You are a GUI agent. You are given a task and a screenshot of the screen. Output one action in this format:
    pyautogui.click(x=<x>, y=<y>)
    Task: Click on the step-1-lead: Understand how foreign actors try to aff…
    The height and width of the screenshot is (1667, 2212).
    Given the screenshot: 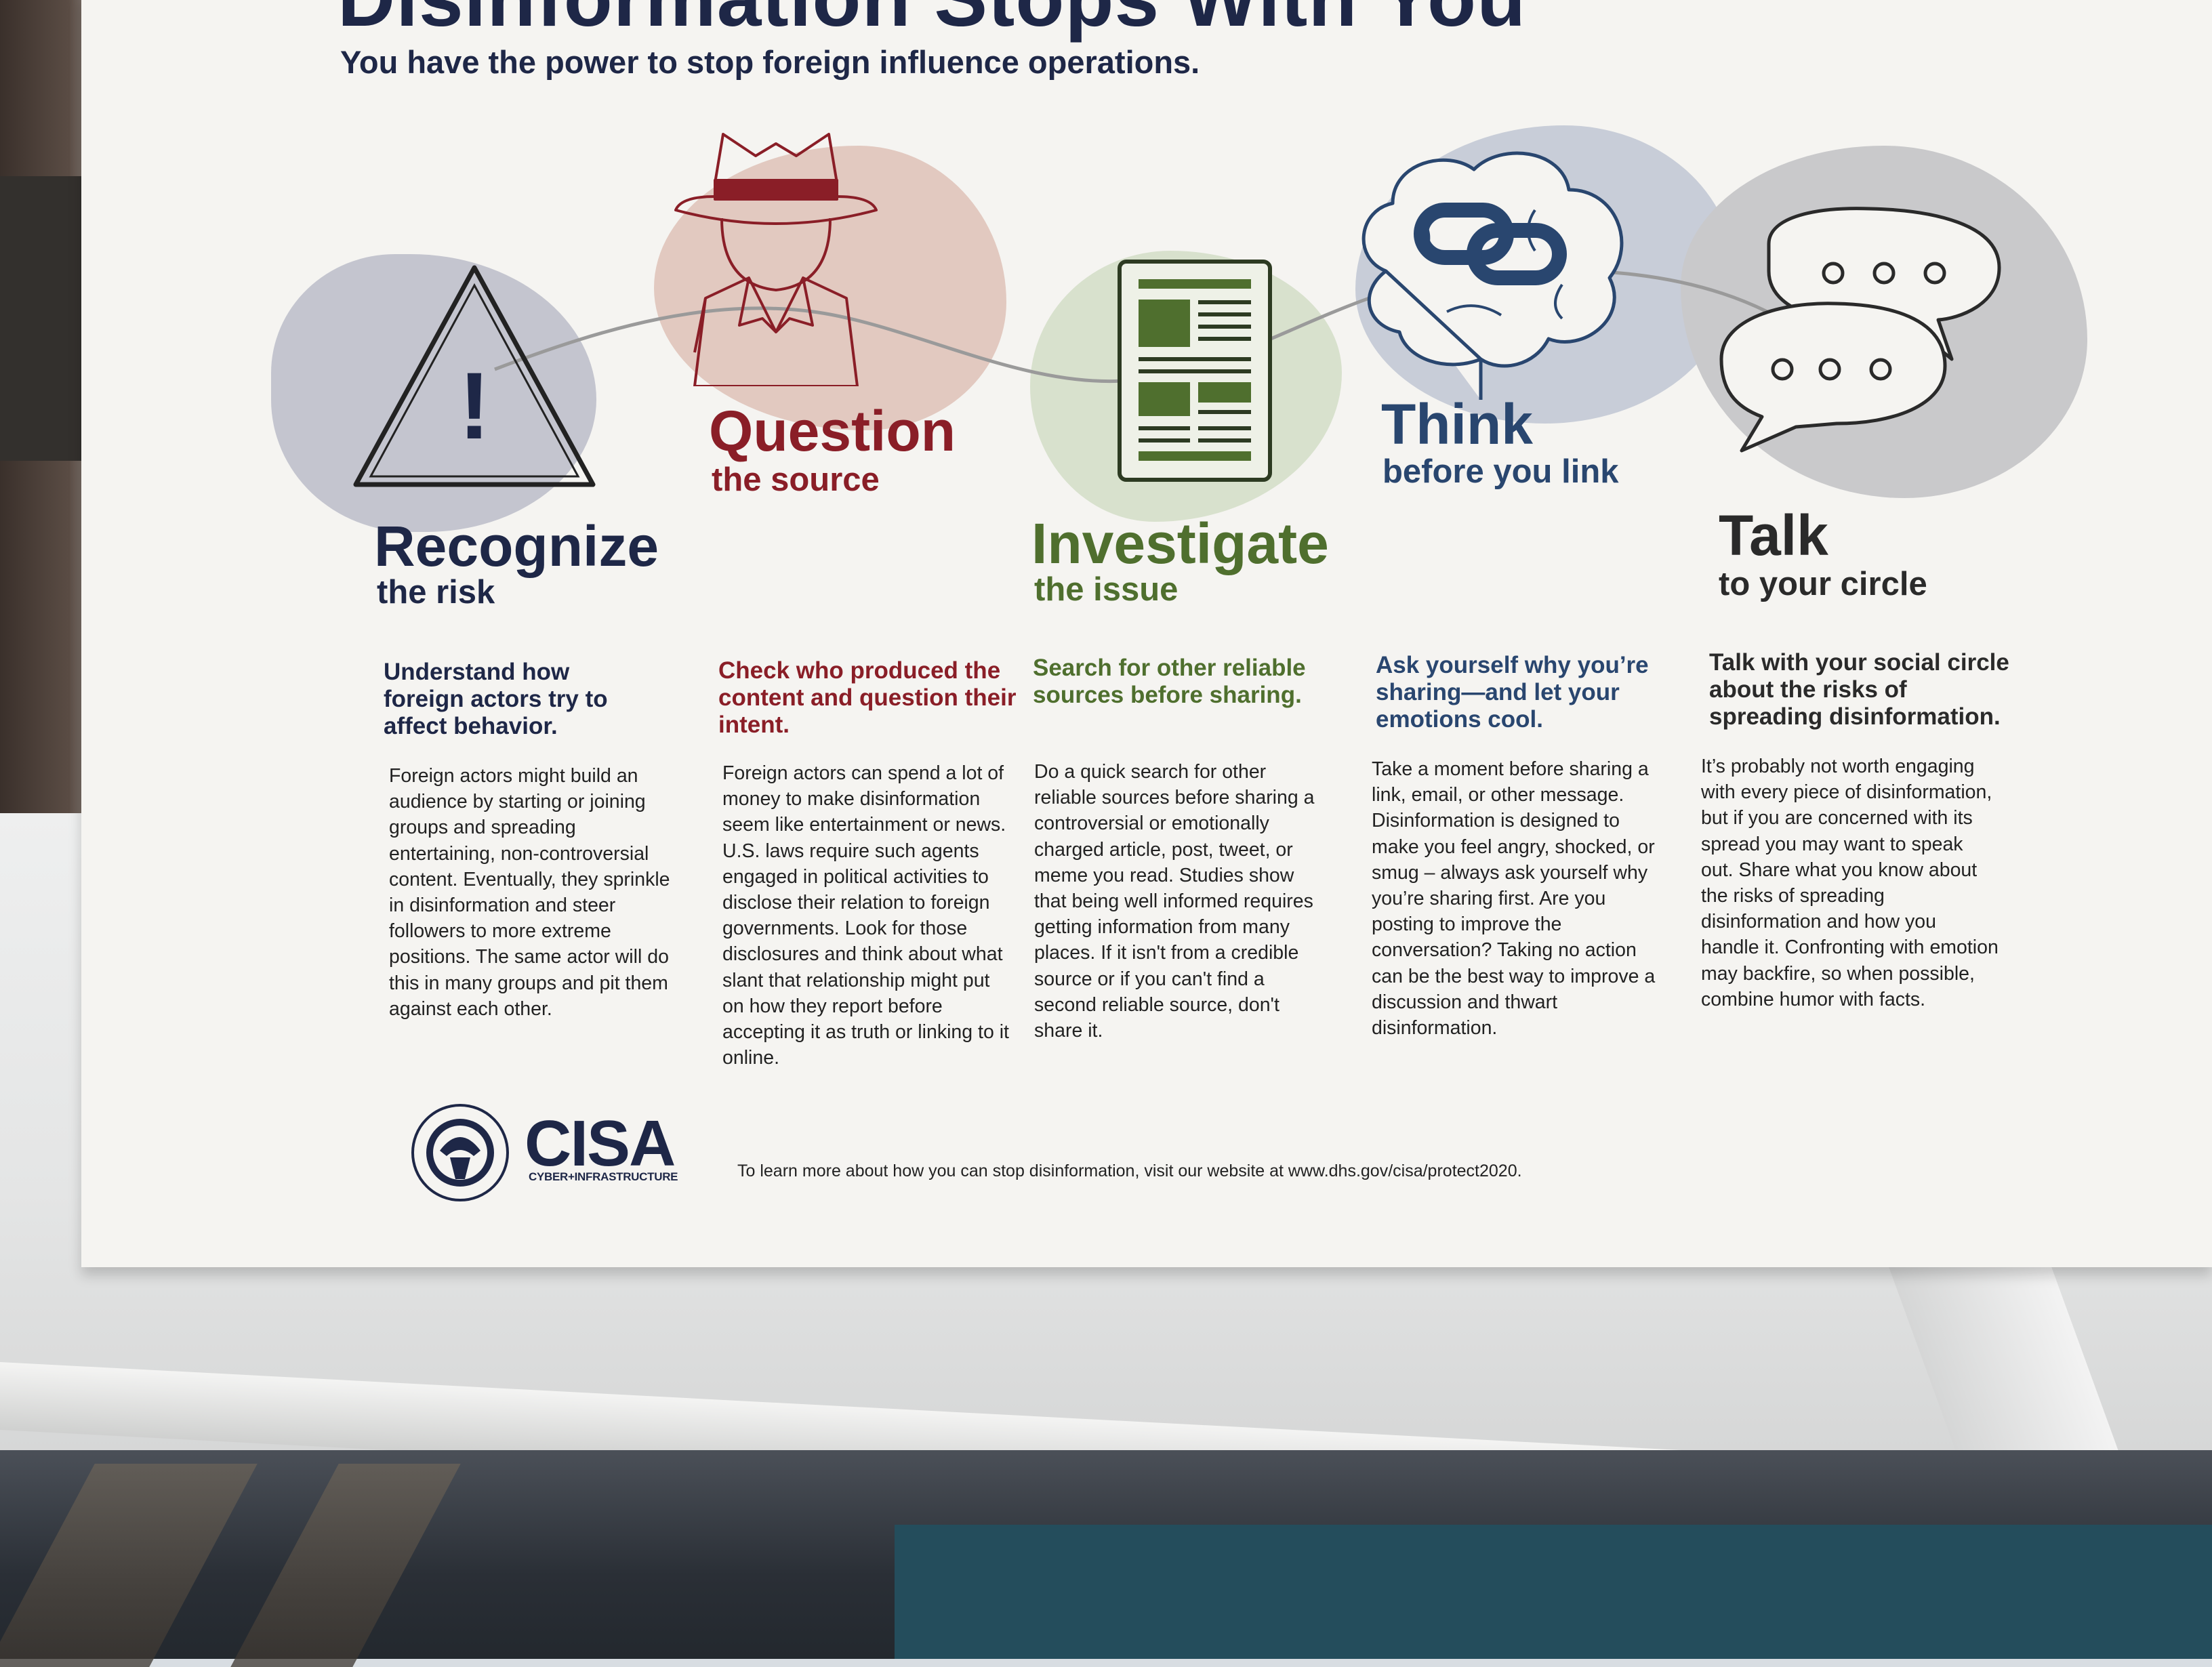 What is the action you would take?
    pyautogui.click(x=496, y=699)
    